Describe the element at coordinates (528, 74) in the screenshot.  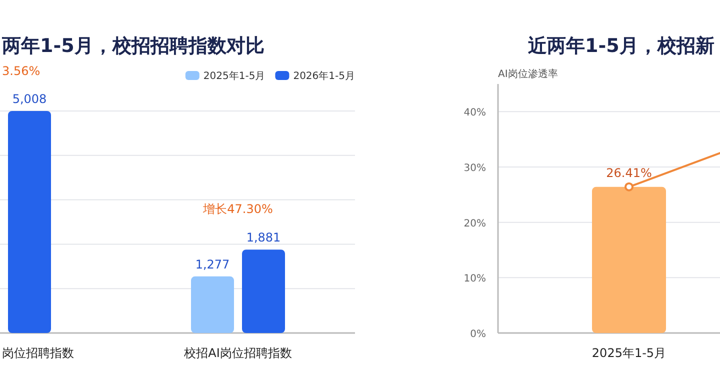
I see `y-axis-title: AI岗位渗透率` at that location.